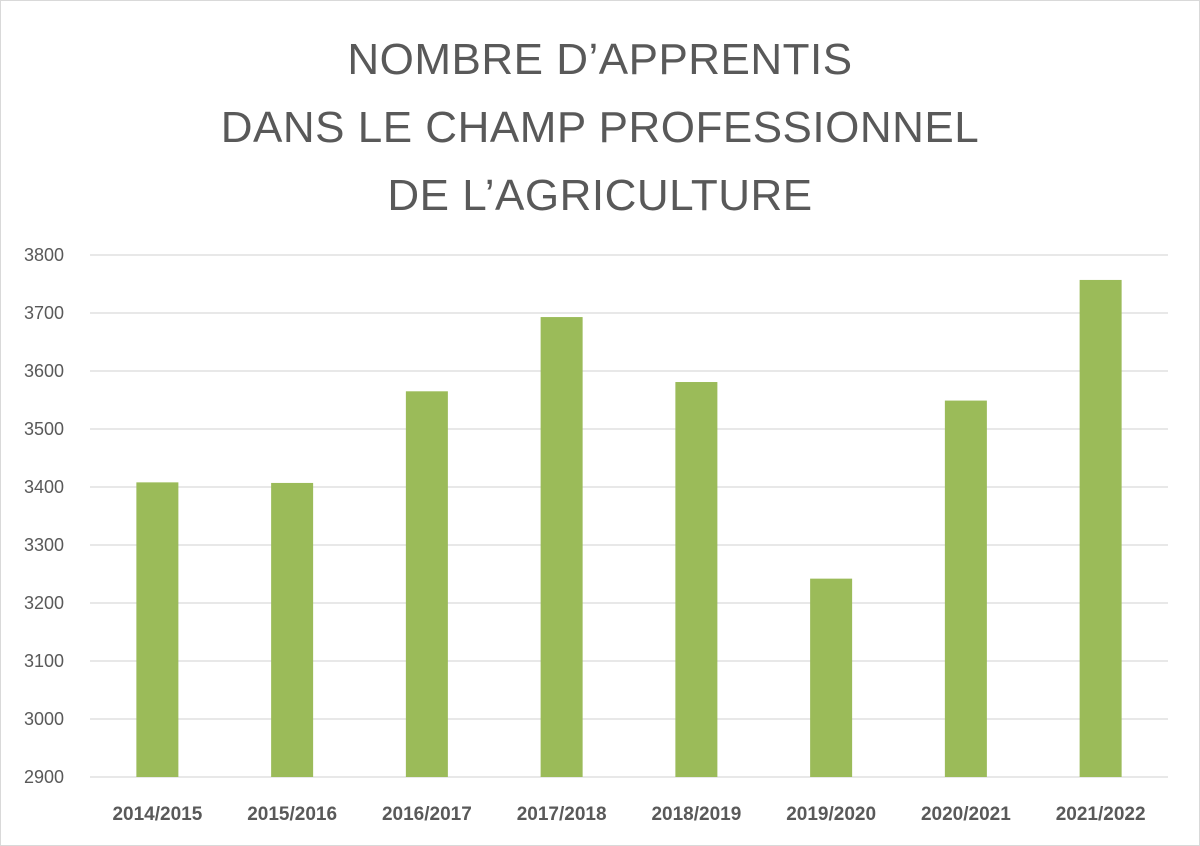 Image resolution: width=1200 pixels, height=846 pixels. Describe the element at coordinates (44, 777) in the screenshot. I see `y-tick-label: 2900` at that location.